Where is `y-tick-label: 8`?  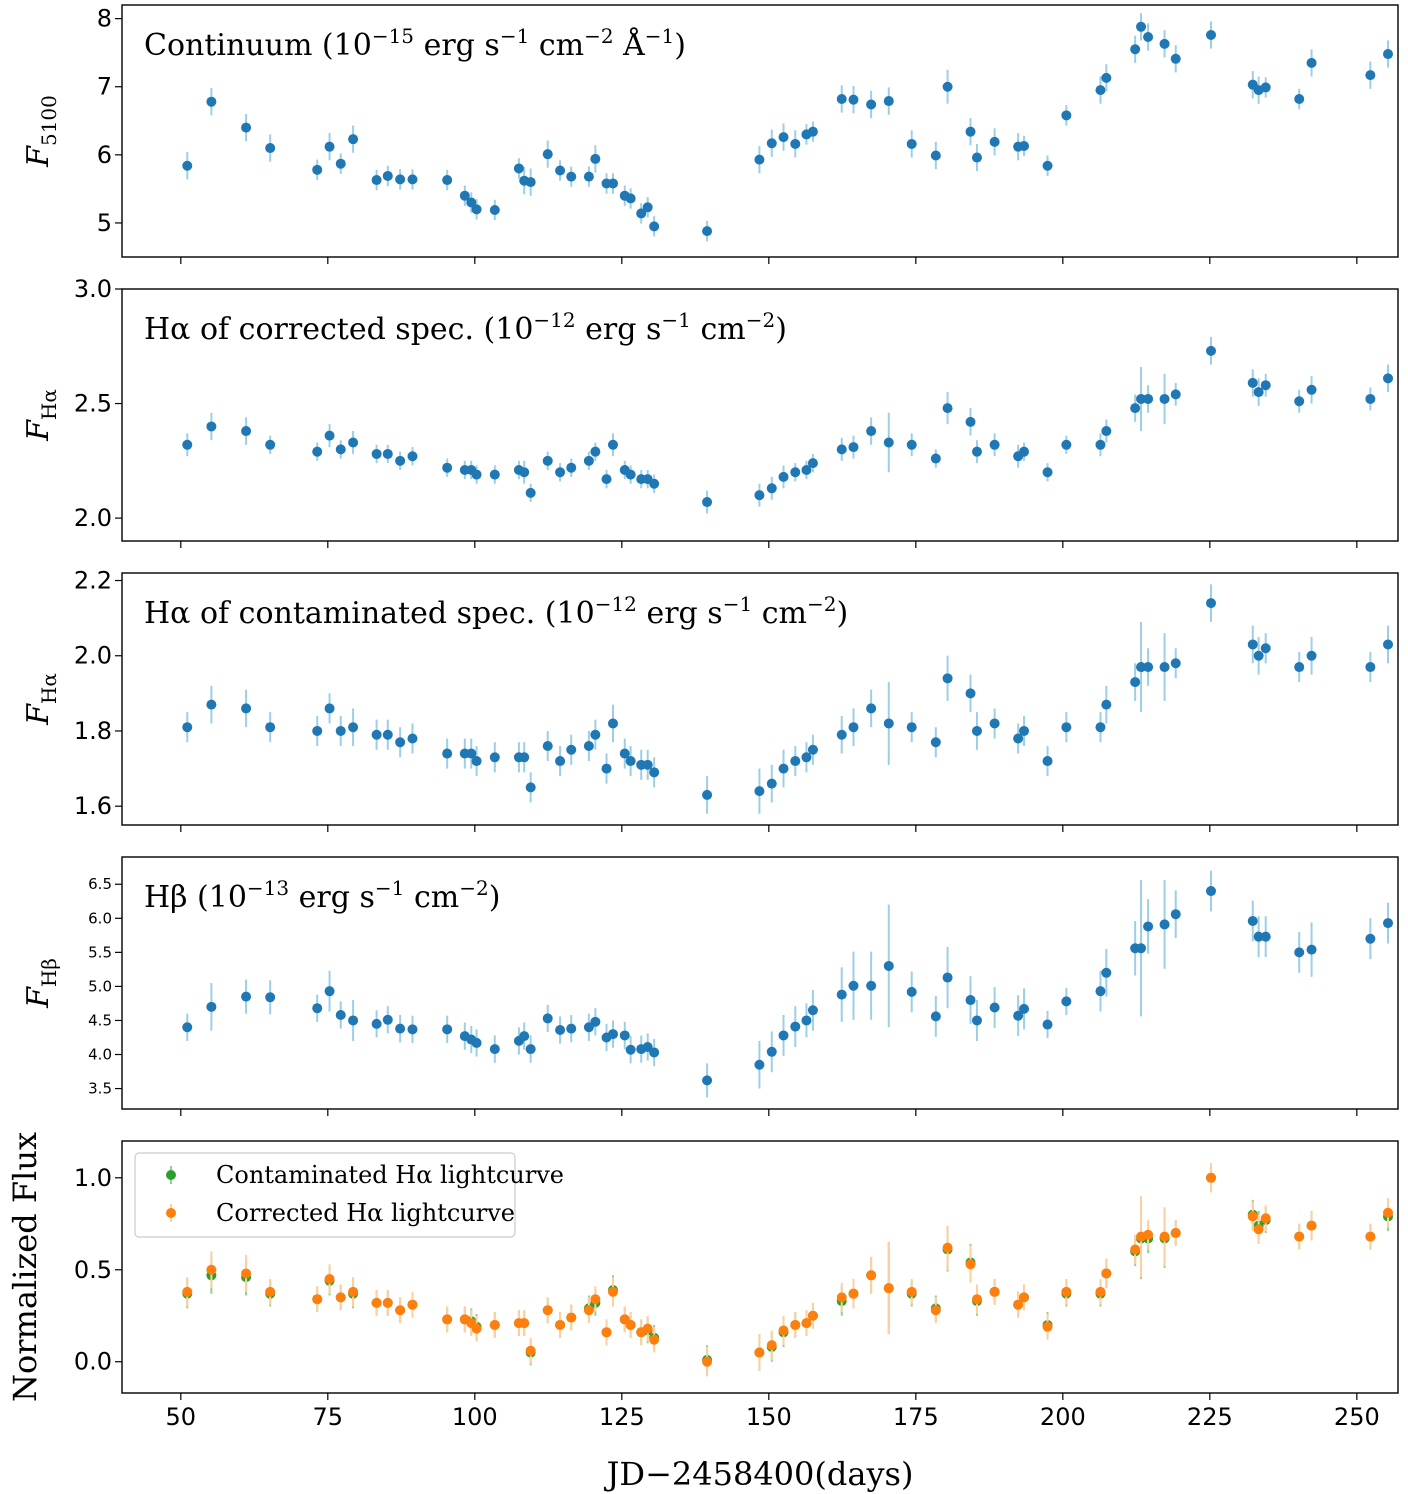
y-tick-label: 8 is located at coordinates (104, 19).